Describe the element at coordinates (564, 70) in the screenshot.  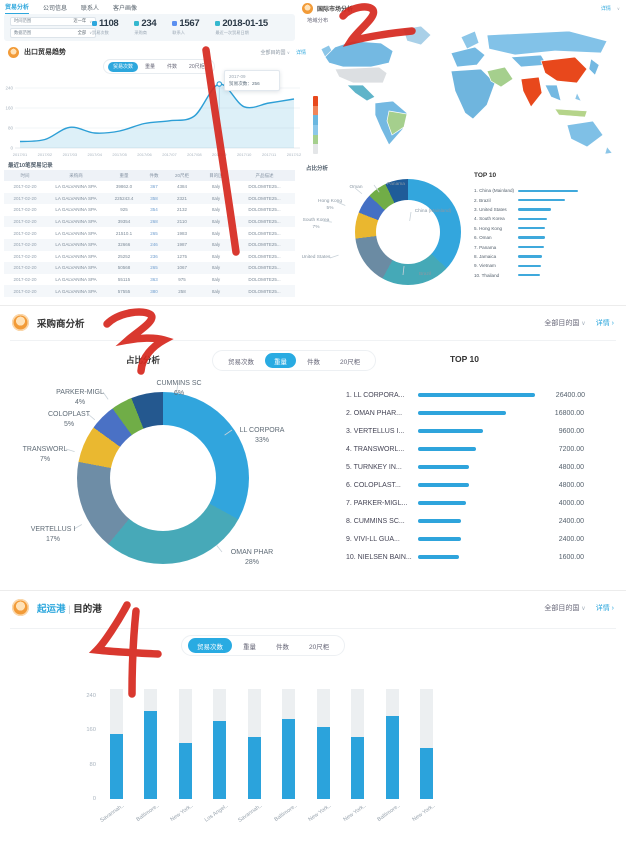
I see `map-region-china` at that location.